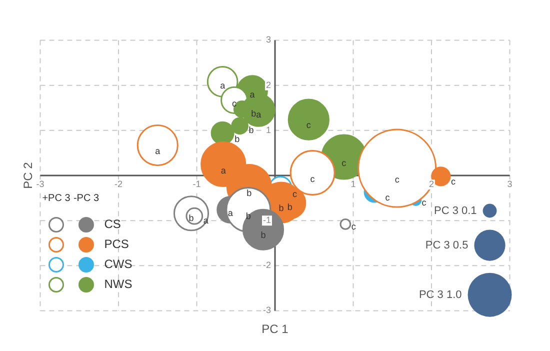  What do you see at coordinates (268, 129) in the screenshot?
I see `y-tick-label: 1` at bounding box center [268, 129].